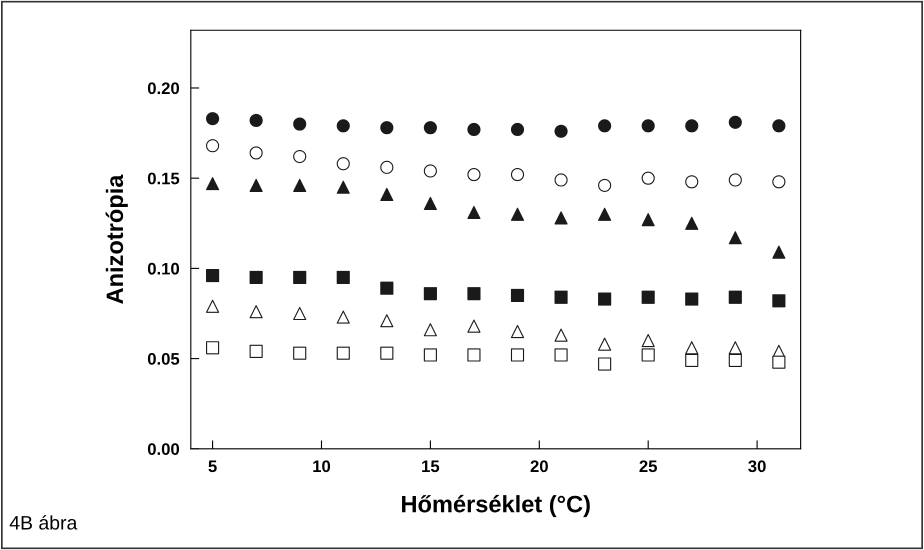  I want to click on y-tick-label: 0.15, so click(164, 178).